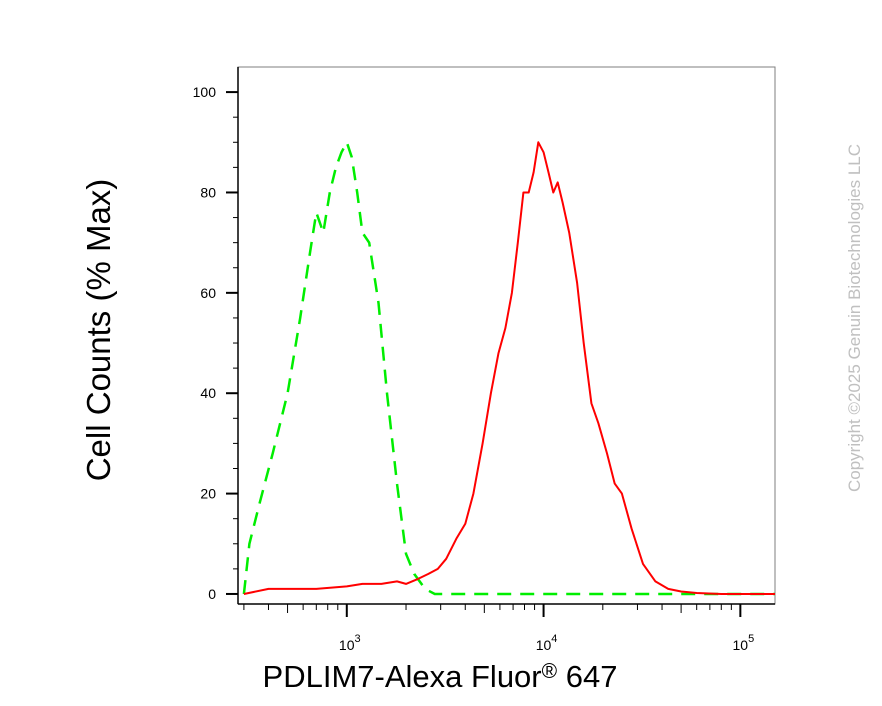 The width and height of the screenshot is (882, 706). What do you see at coordinates (208, 192) in the screenshot?
I see `y-tick-label: 80` at bounding box center [208, 192].